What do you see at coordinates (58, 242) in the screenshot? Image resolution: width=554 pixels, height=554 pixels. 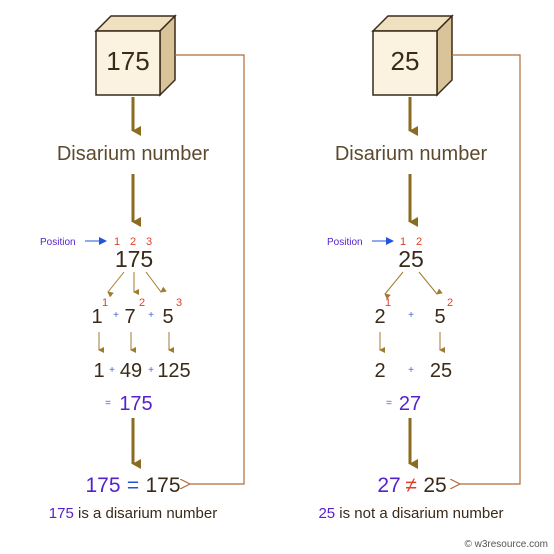 I see `left-position-label: Position` at bounding box center [58, 242].